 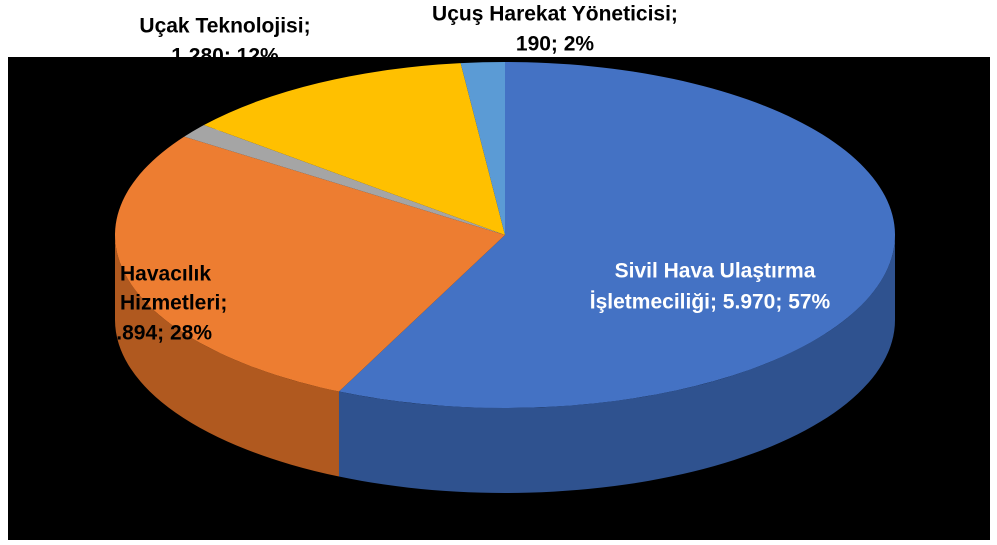 What do you see at coordinates (555, 44) in the screenshot?
I see `data-label: 190; 2%` at bounding box center [555, 44].